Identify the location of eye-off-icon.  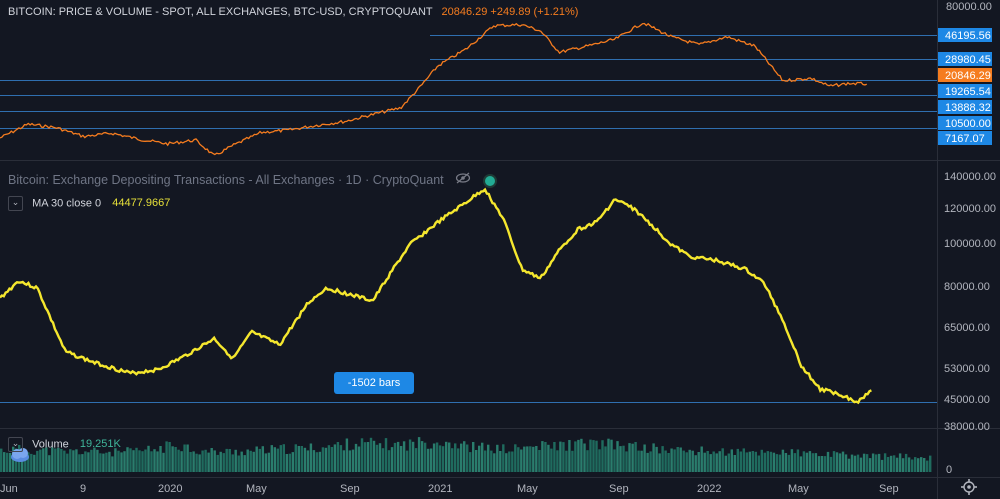
(463, 179).